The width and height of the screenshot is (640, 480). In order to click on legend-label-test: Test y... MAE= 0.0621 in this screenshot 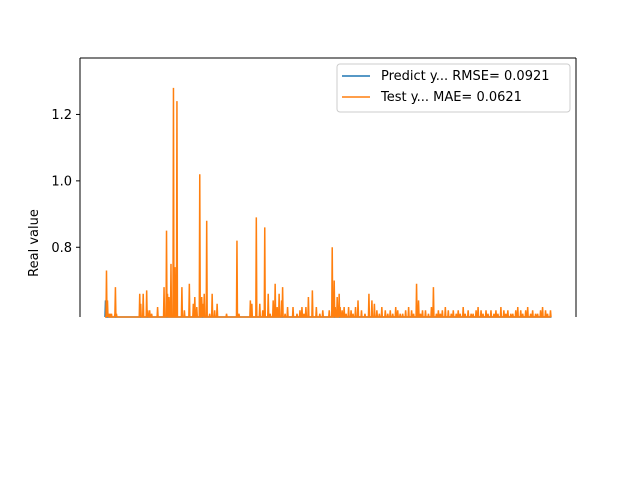, I will do `click(451, 97)`.